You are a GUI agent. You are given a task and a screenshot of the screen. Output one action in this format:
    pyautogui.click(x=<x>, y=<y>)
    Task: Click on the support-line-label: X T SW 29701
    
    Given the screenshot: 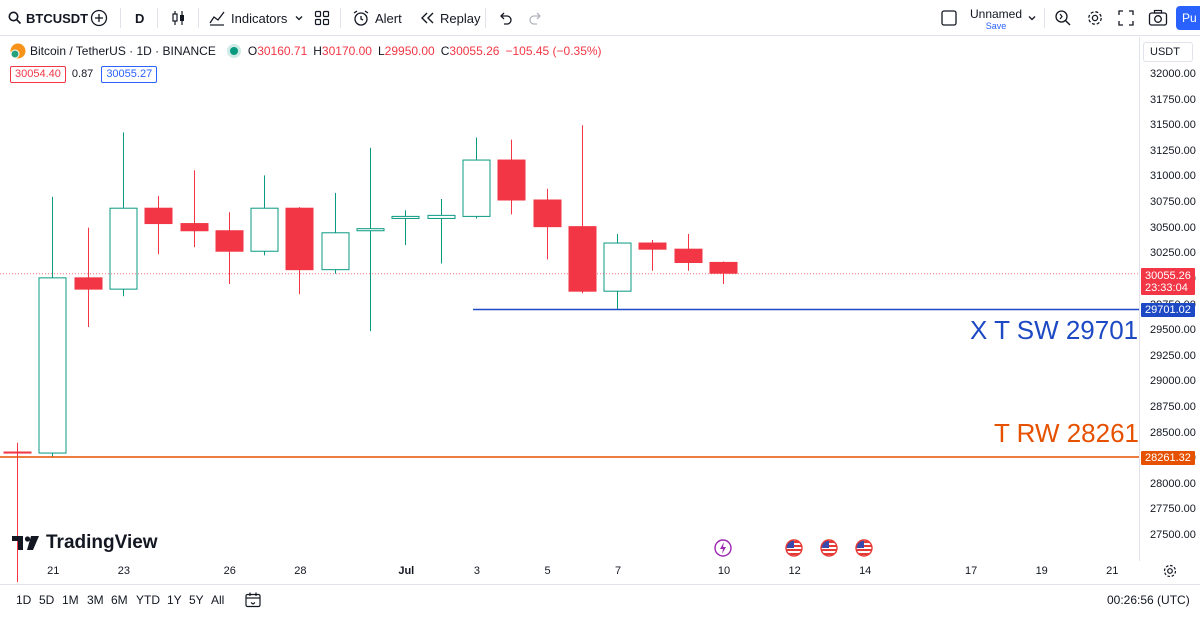 What is the action you would take?
    pyautogui.click(x=1054, y=330)
    